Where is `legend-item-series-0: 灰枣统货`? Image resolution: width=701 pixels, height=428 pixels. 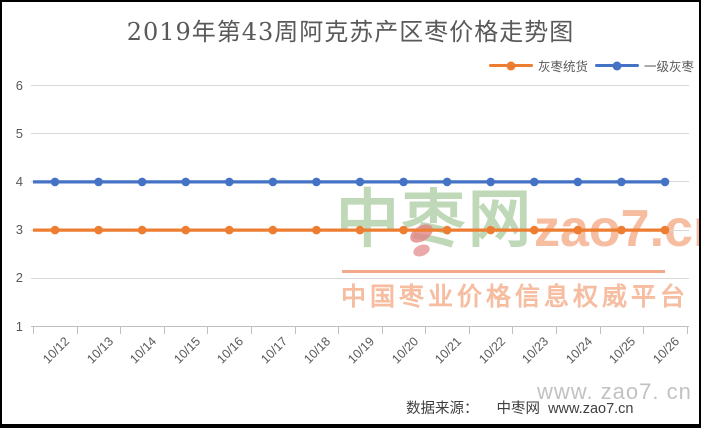 legend-item-series-0: 灰枣统货 is located at coordinates (538, 65).